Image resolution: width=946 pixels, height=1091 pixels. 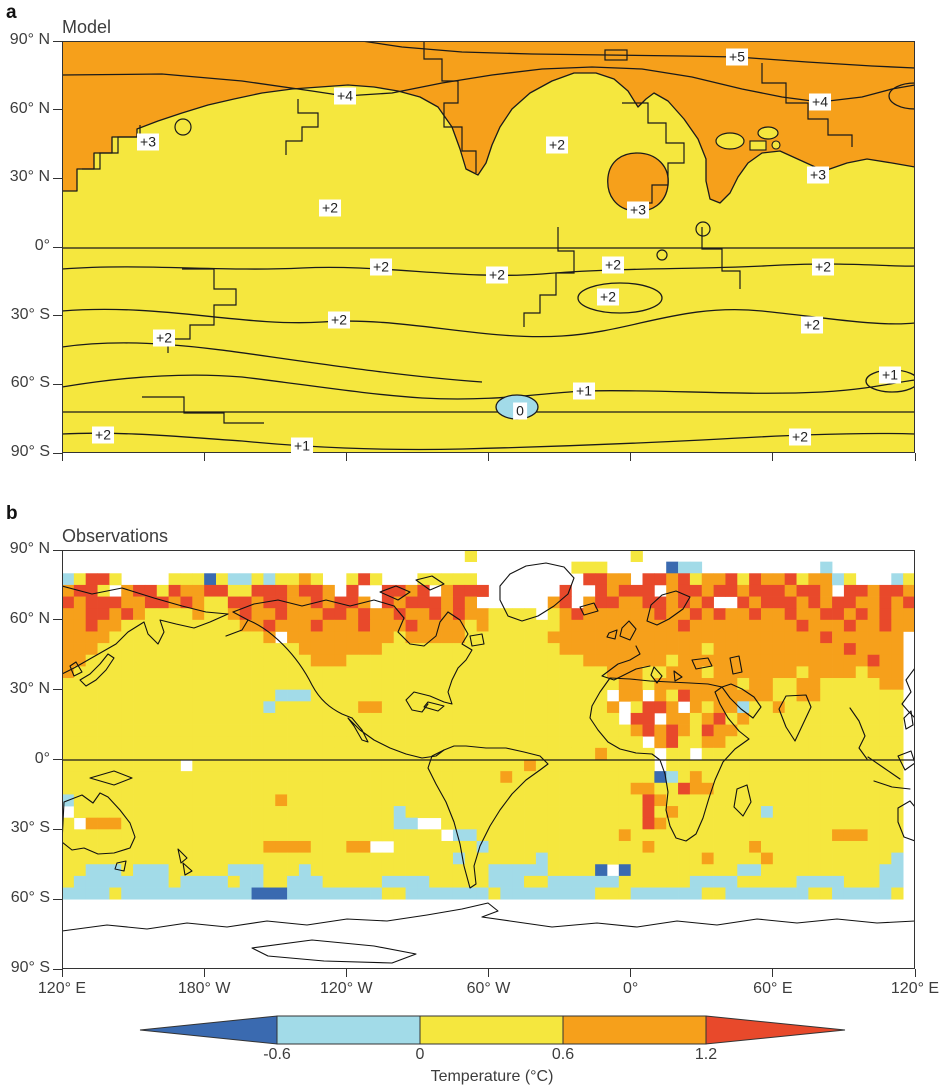 I want to click on coast-na-west, so click(x=300, y=669).